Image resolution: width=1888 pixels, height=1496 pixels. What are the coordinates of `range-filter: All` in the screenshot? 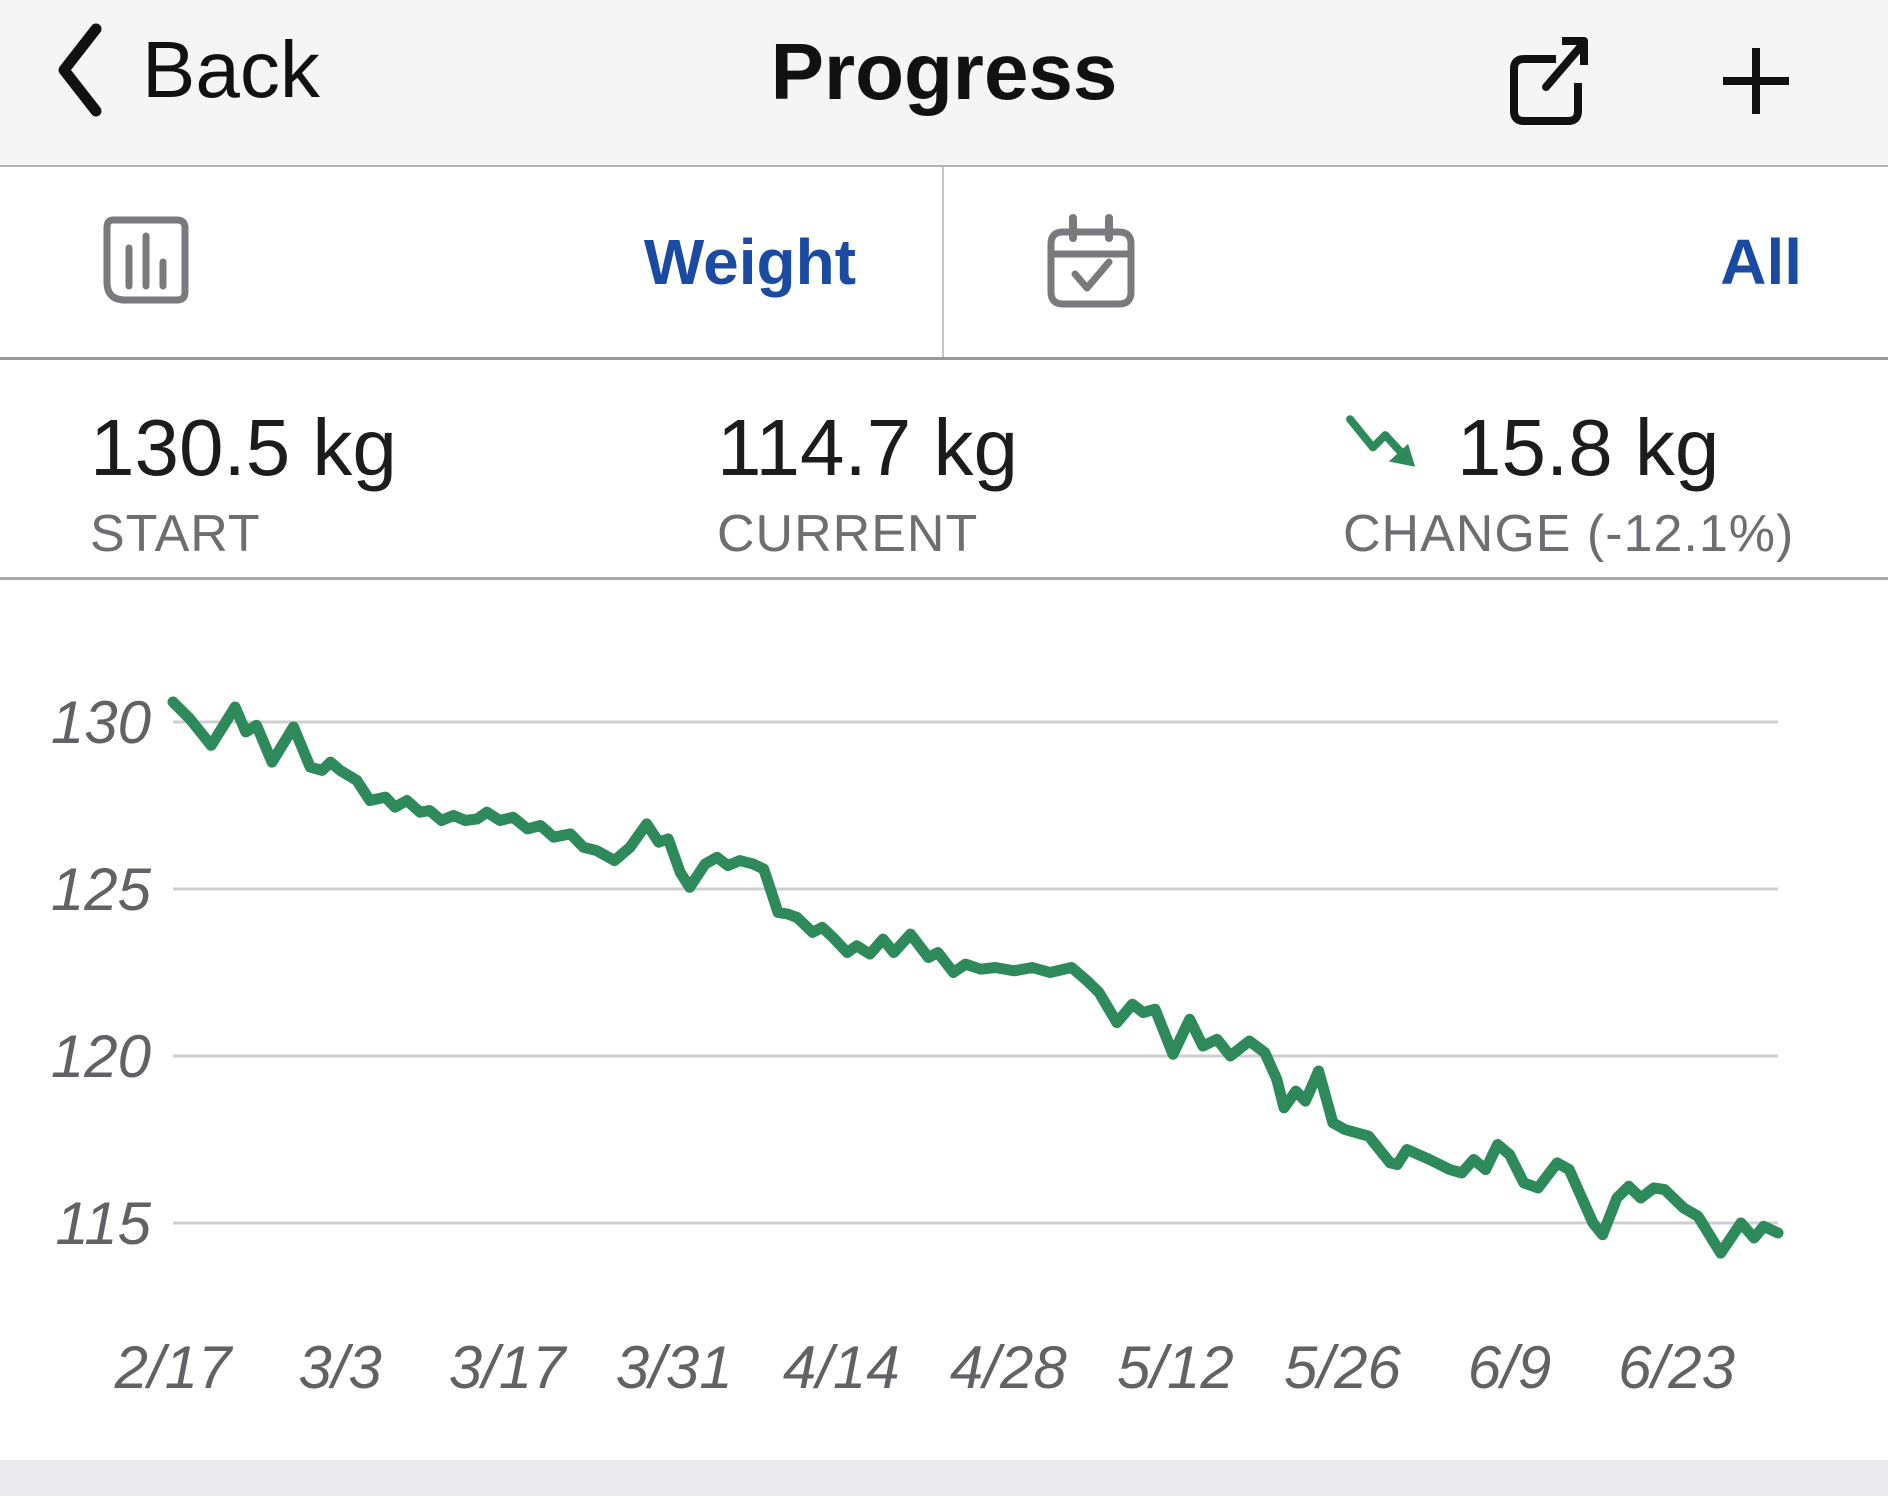 It's located at (1416, 262).